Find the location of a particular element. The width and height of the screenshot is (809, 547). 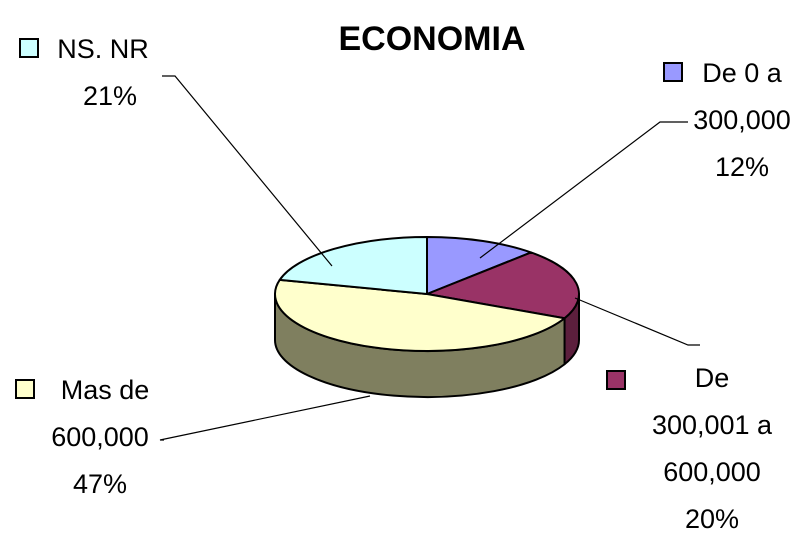

pie-slice-mas is located at coordinates (420, 315).